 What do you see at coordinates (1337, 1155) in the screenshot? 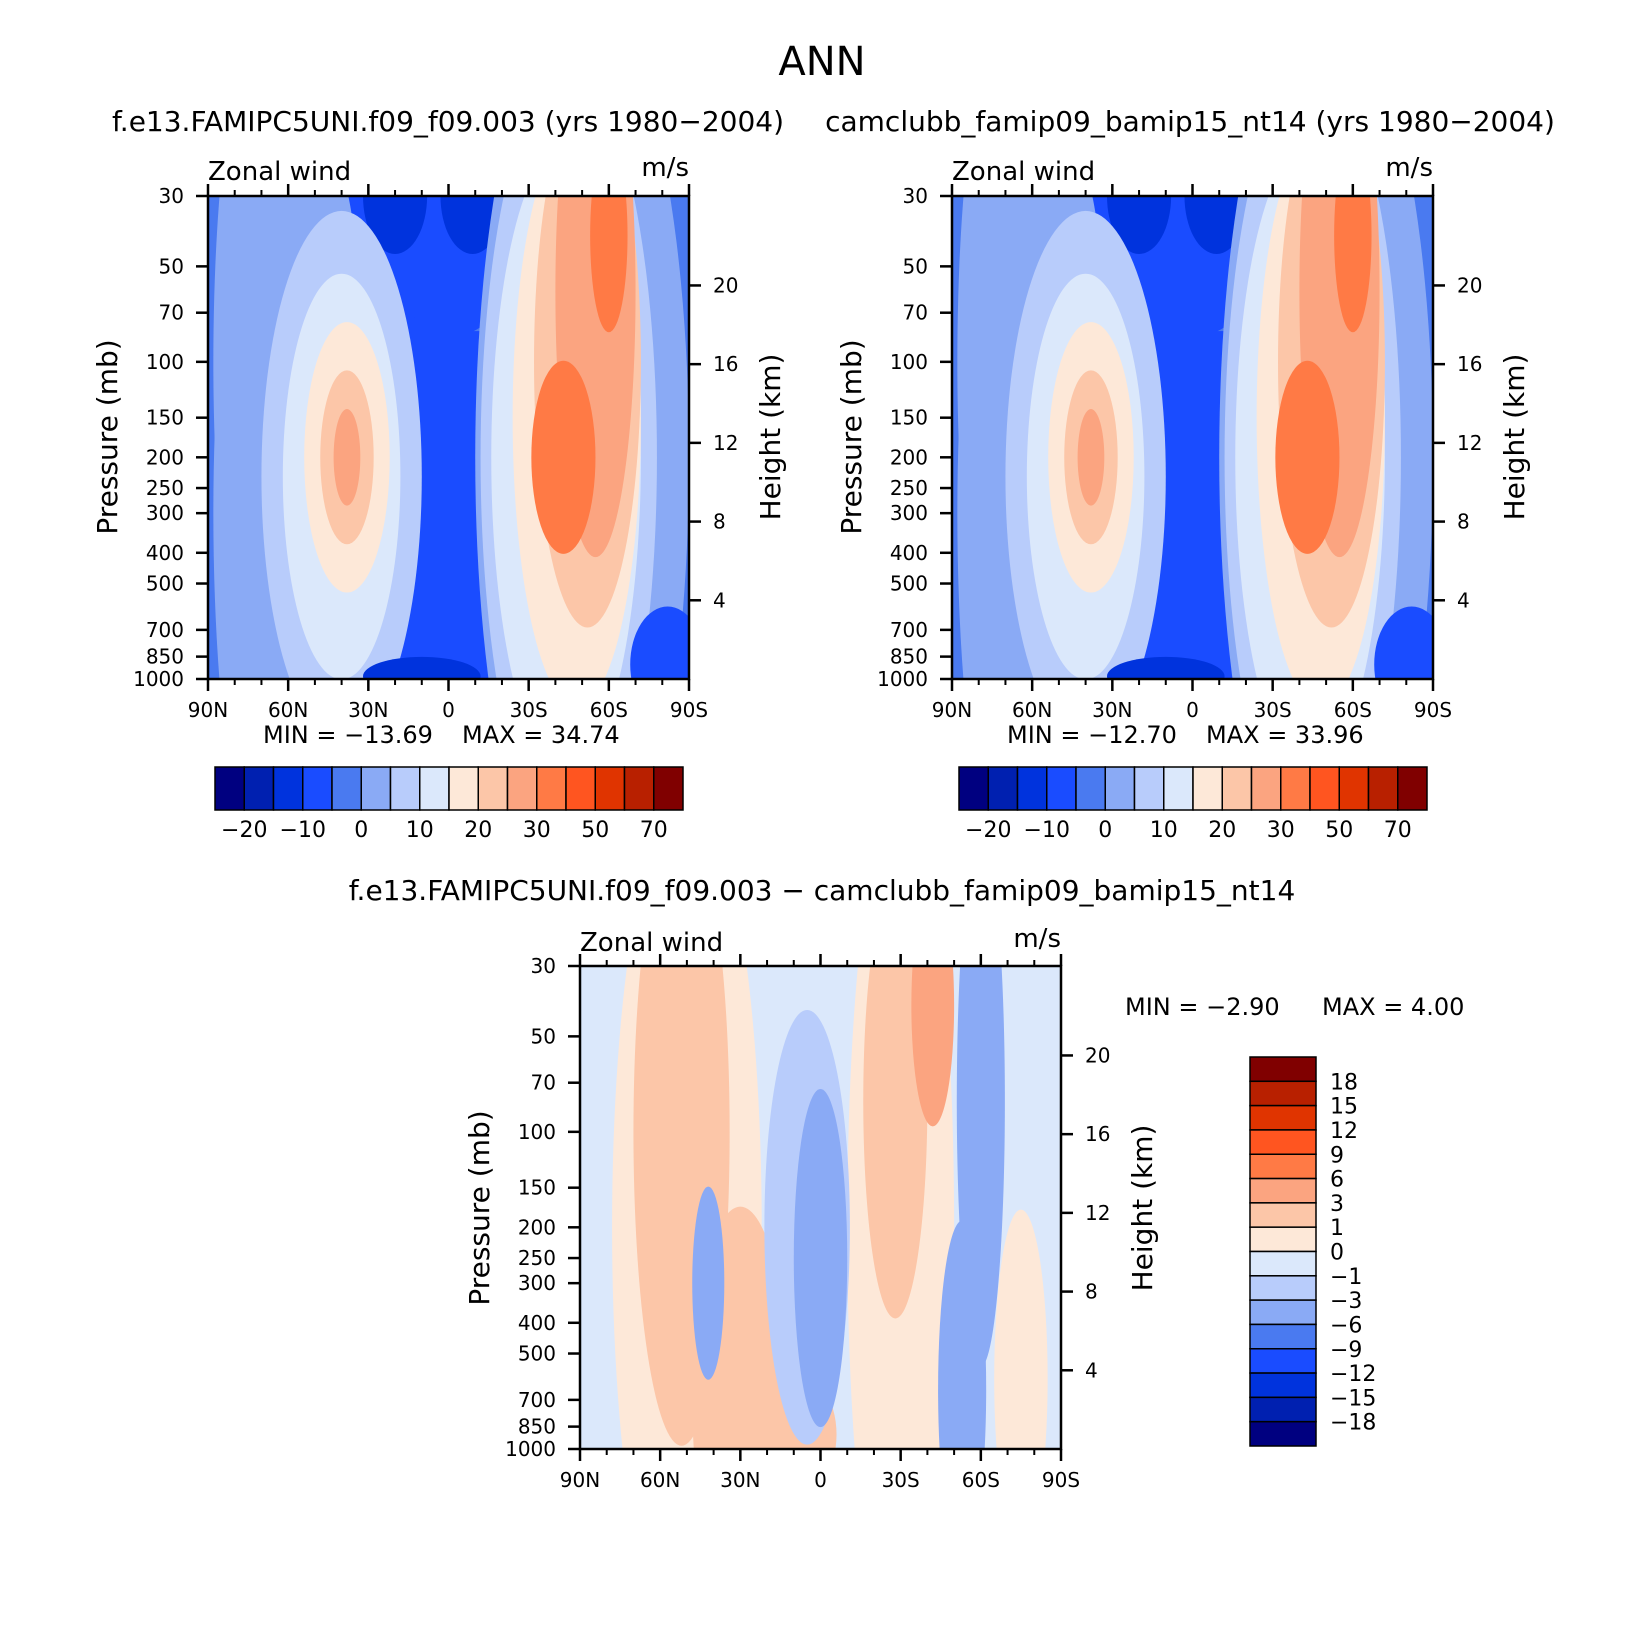
I see `colorbar-label: 9` at bounding box center [1337, 1155].